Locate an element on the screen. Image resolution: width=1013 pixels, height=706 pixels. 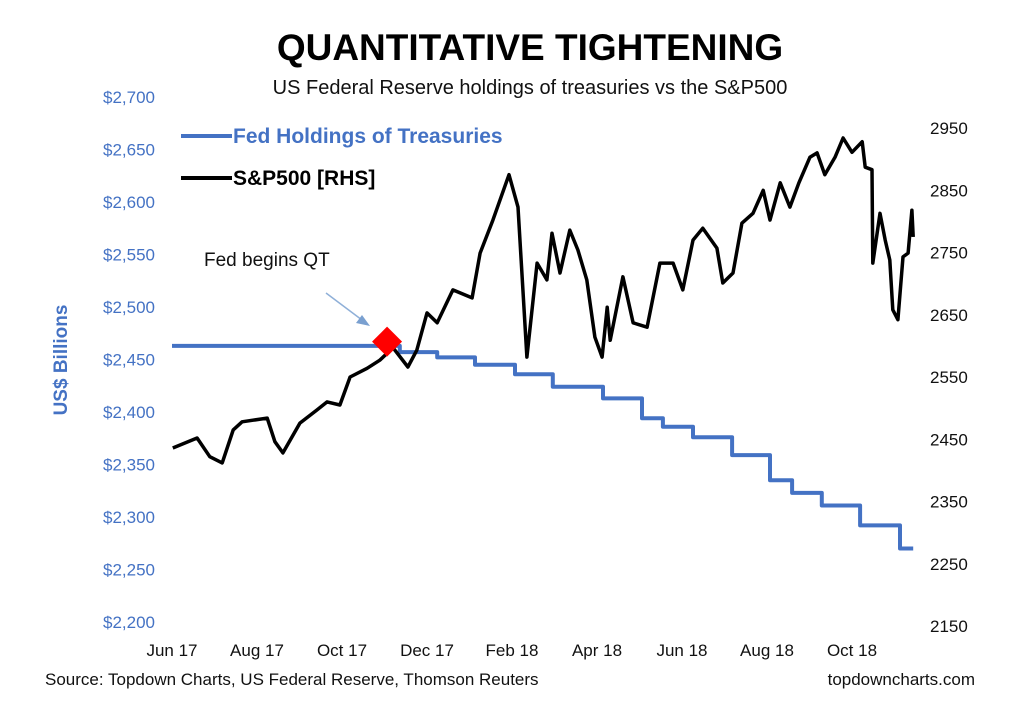
left-tick-label: $2,600 is located at coordinates (129, 202).